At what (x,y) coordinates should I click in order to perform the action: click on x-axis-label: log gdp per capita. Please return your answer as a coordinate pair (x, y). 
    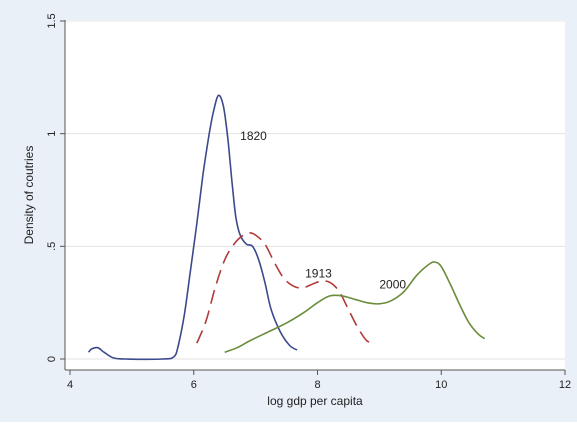
    Looking at the image, I should click on (315, 401).